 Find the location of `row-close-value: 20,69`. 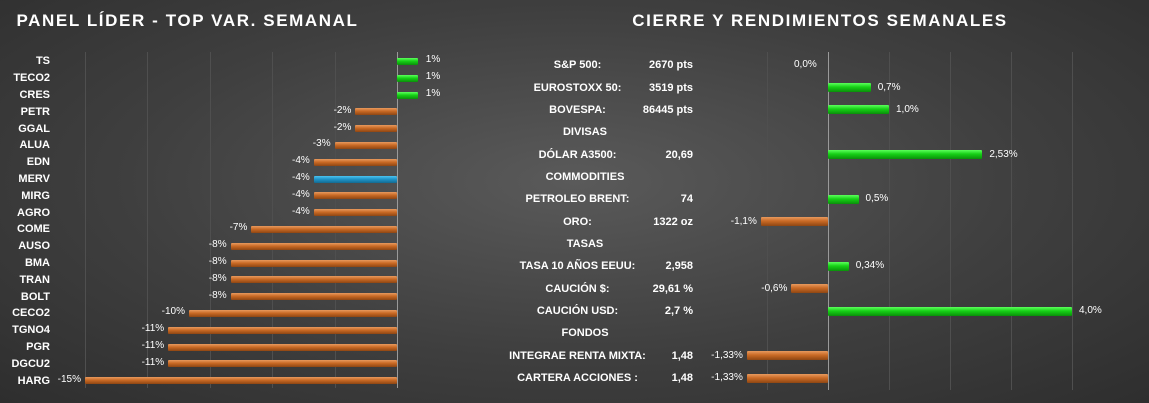

row-close-value: 20,69 is located at coordinates (679, 154).